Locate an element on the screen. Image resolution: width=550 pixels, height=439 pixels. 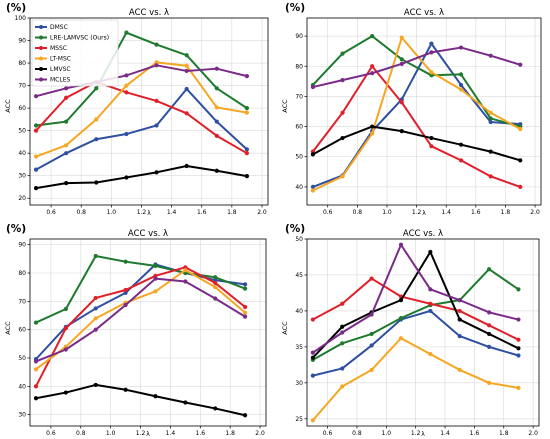
x-tick-label: 0.6 is located at coordinates (328, 433).